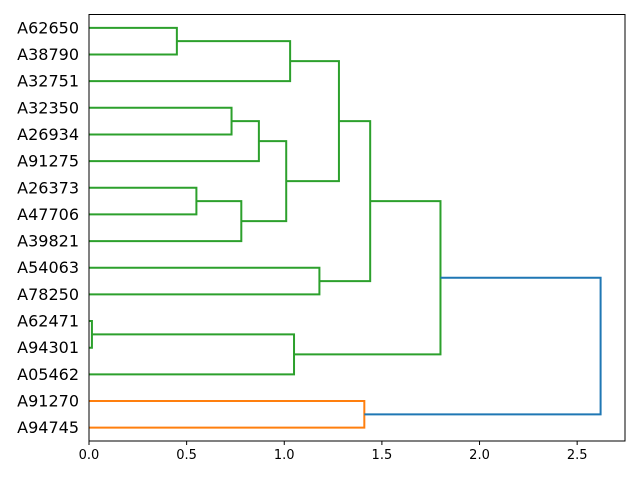 The width and height of the screenshot is (640, 480). What do you see at coordinates (48, 427) in the screenshot?
I see `leaf-label: A94745` at bounding box center [48, 427].